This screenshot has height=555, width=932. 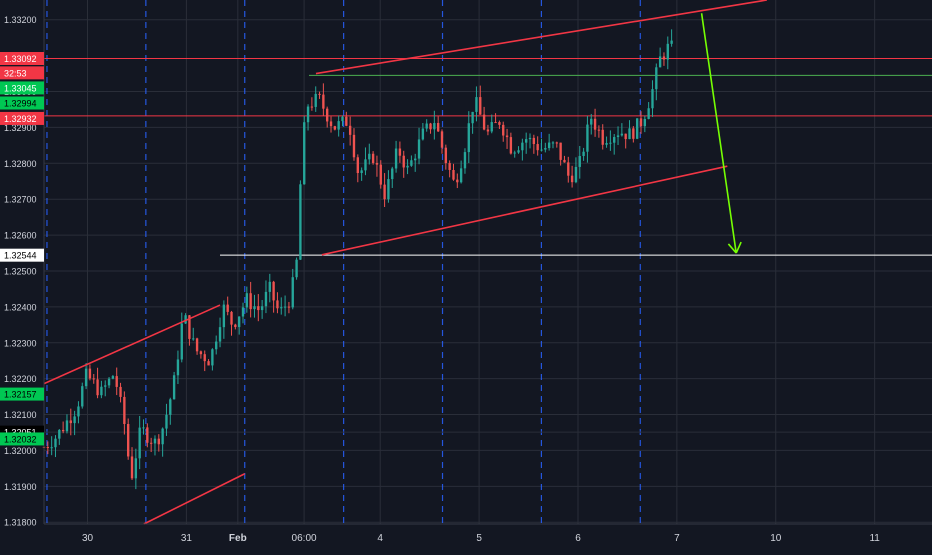 What do you see at coordinates (479, 538) in the screenshot?
I see `time-tick-label: 5` at bounding box center [479, 538].